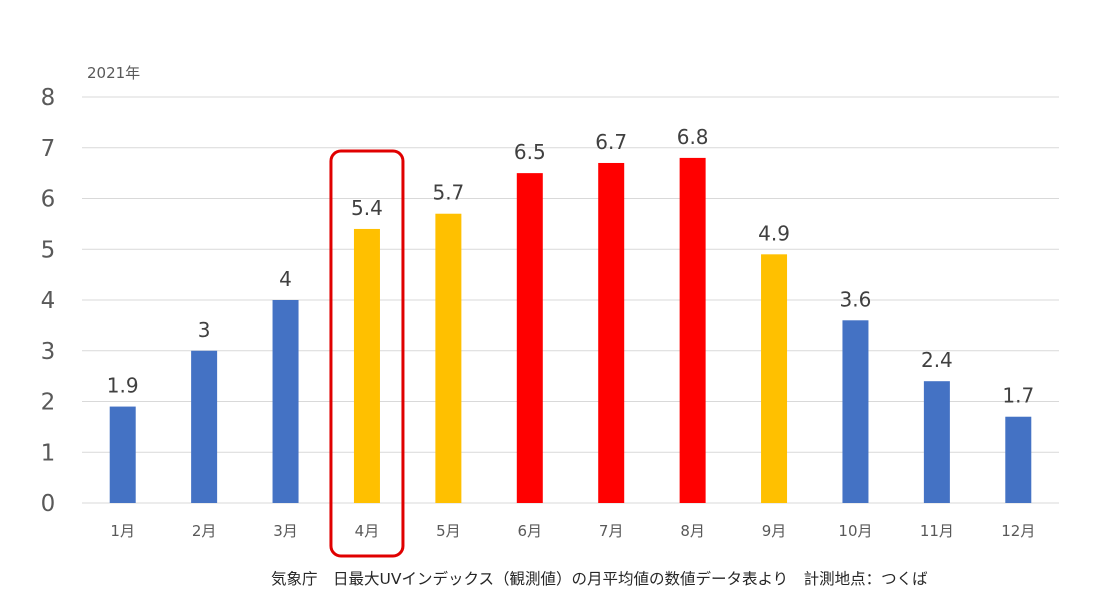 The width and height of the screenshot is (1109, 609). I want to click on x-tick-label: 7月, so click(611, 531).